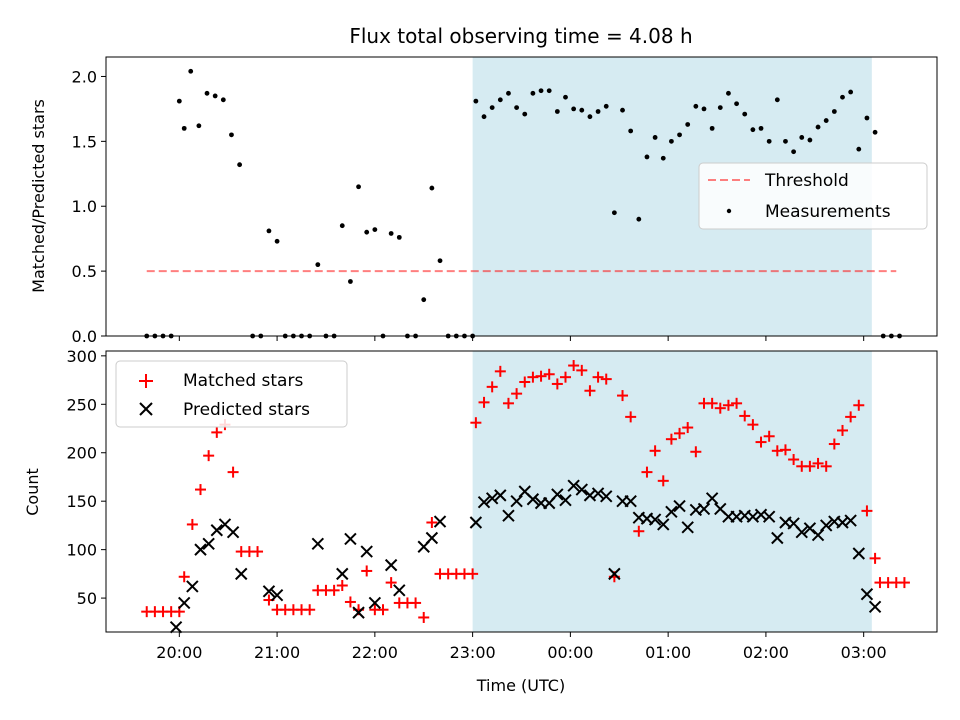 This screenshot has height=720, width=960. I want to click on count-y-tick-label: 100, so click(81, 550).